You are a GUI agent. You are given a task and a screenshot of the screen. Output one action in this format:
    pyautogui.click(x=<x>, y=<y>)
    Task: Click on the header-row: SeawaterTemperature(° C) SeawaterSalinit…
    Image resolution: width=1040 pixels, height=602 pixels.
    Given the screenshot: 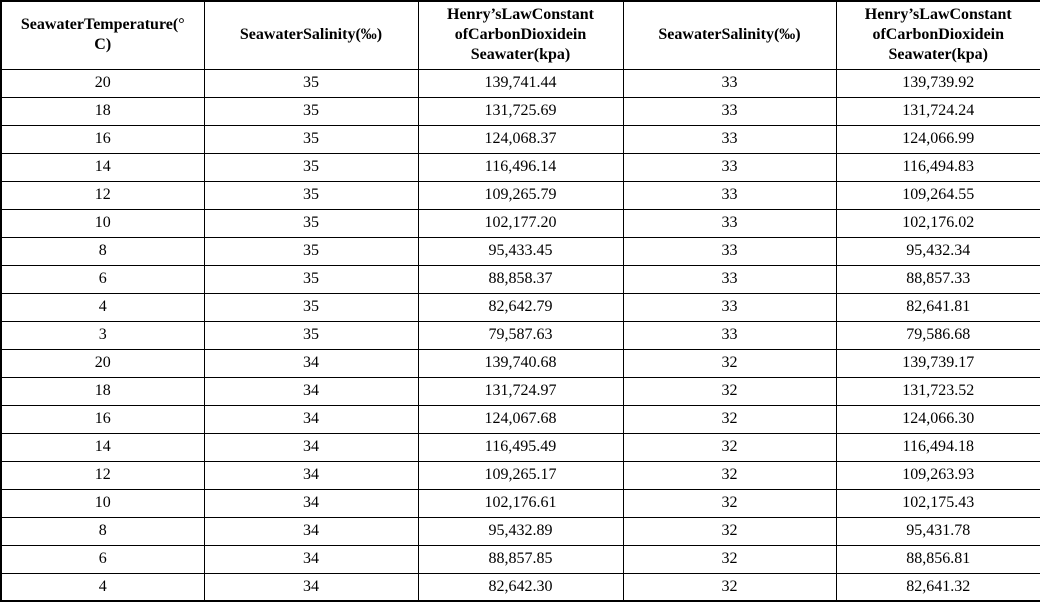 What is the action you would take?
    pyautogui.click(x=520, y=35)
    